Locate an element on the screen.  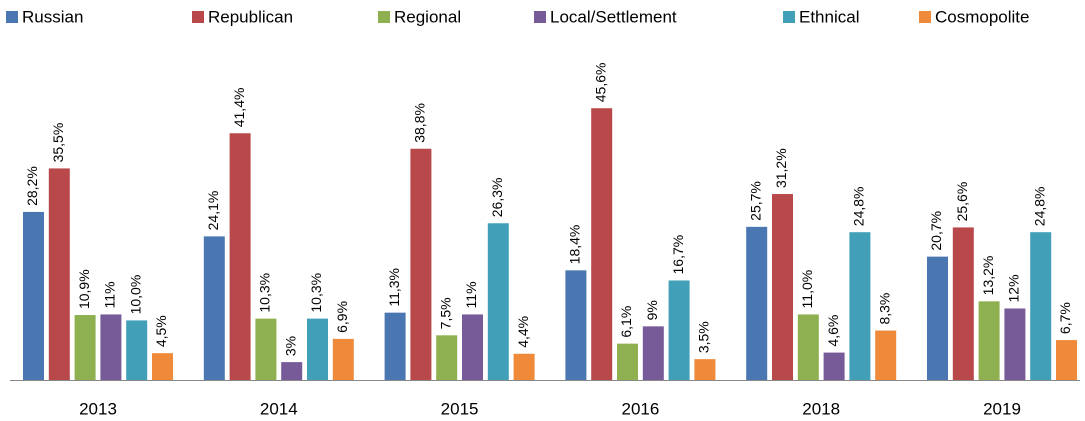
data-label: 16,7% is located at coordinates (678, 255).